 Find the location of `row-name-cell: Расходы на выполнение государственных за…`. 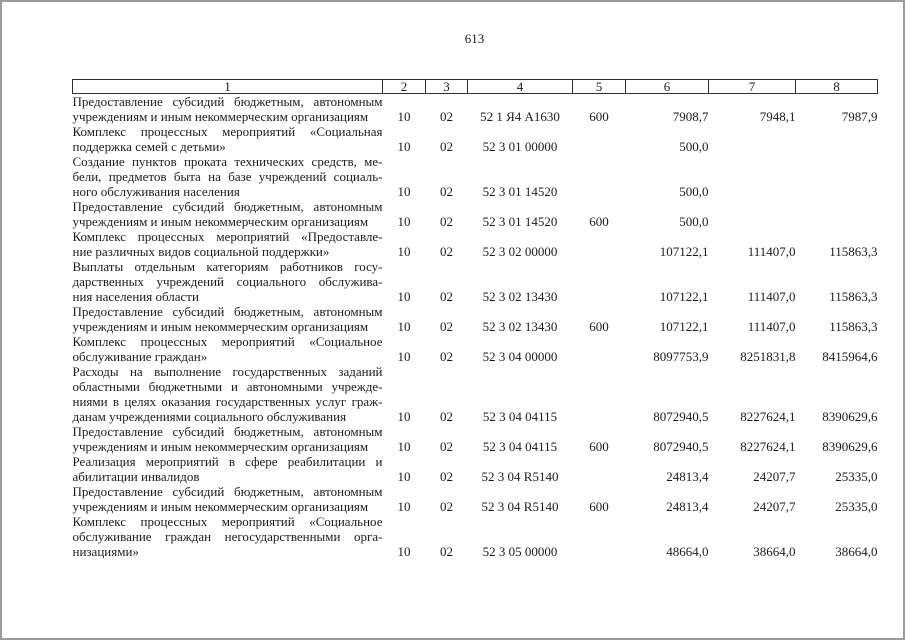

row-name-cell: Расходы на выполнение государственных за… is located at coordinates (228, 394).